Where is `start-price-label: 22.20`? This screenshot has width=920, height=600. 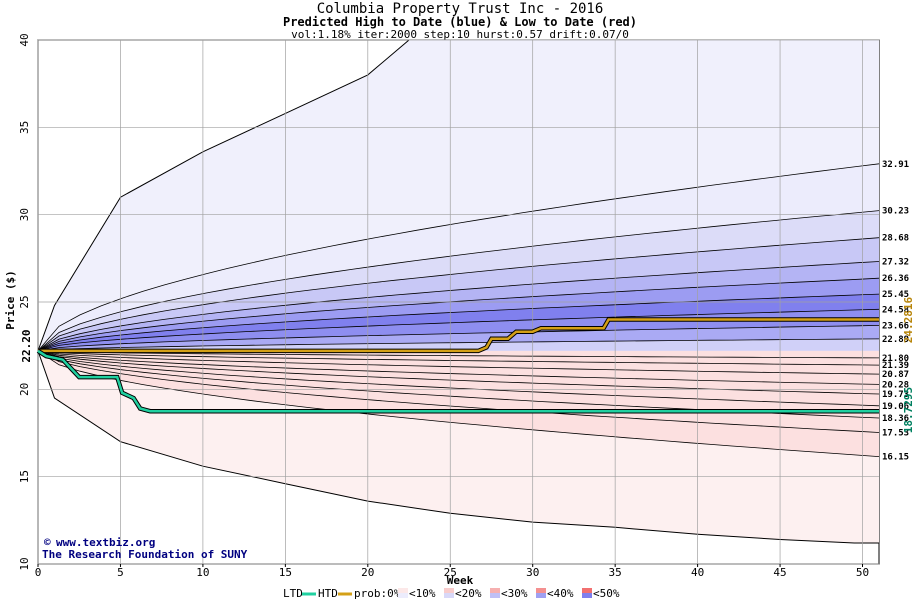
start-price-label: 22.20 is located at coordinates (26, 345).